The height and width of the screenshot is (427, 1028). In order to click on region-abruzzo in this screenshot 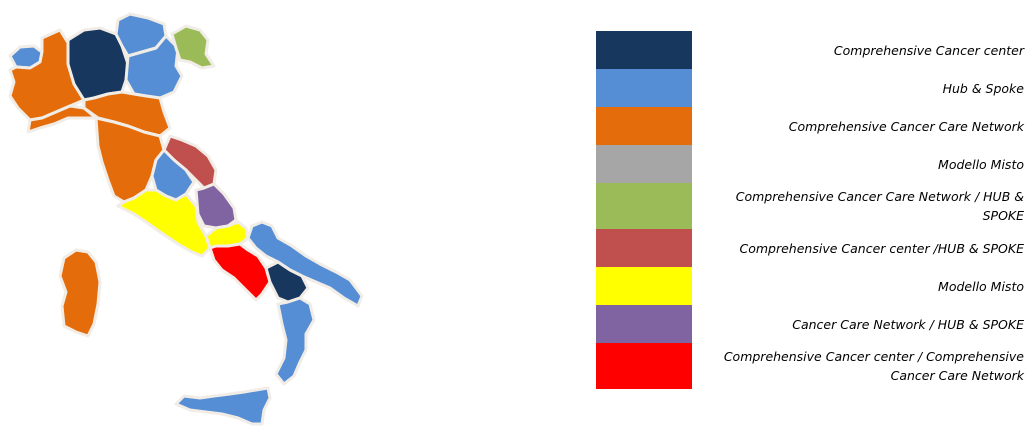, I will do `click(216, 206)`.